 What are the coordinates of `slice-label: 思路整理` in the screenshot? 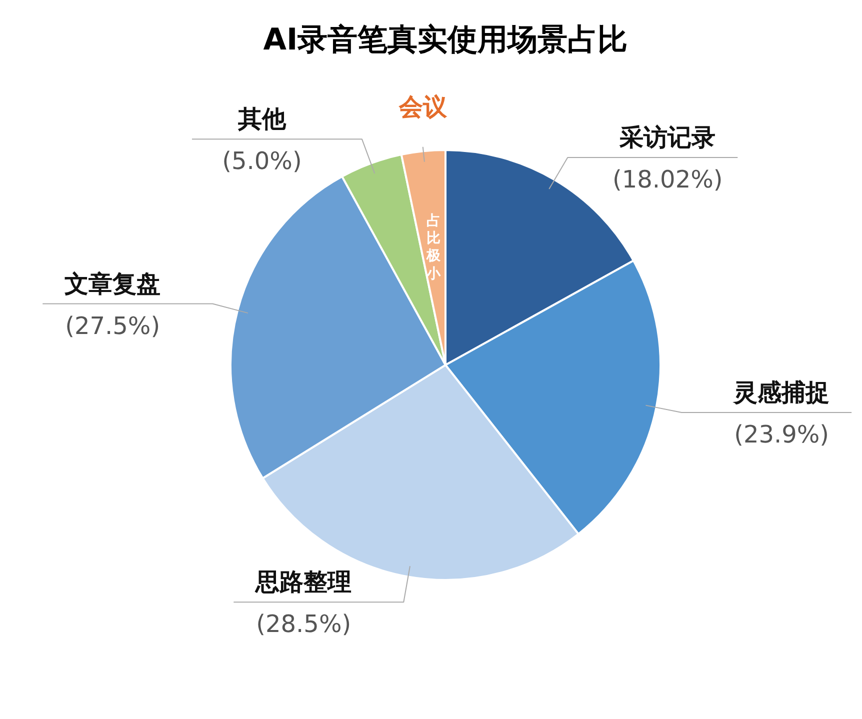 It's located at (303, 582).